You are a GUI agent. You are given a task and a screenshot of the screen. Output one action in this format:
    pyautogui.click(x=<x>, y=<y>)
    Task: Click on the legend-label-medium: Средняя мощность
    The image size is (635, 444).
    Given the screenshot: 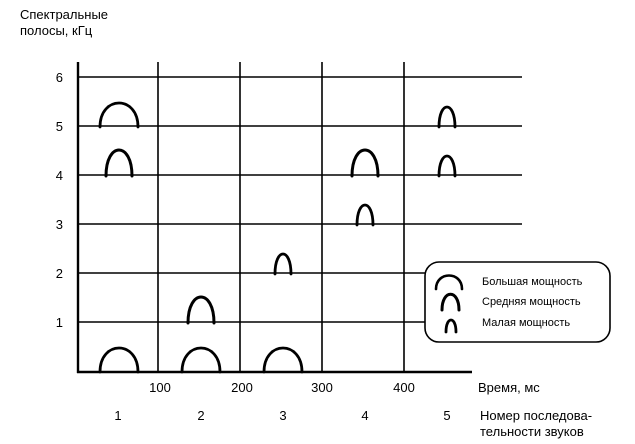 What is the action you would take?
    pyautogui.click(x=531, y=302)
    